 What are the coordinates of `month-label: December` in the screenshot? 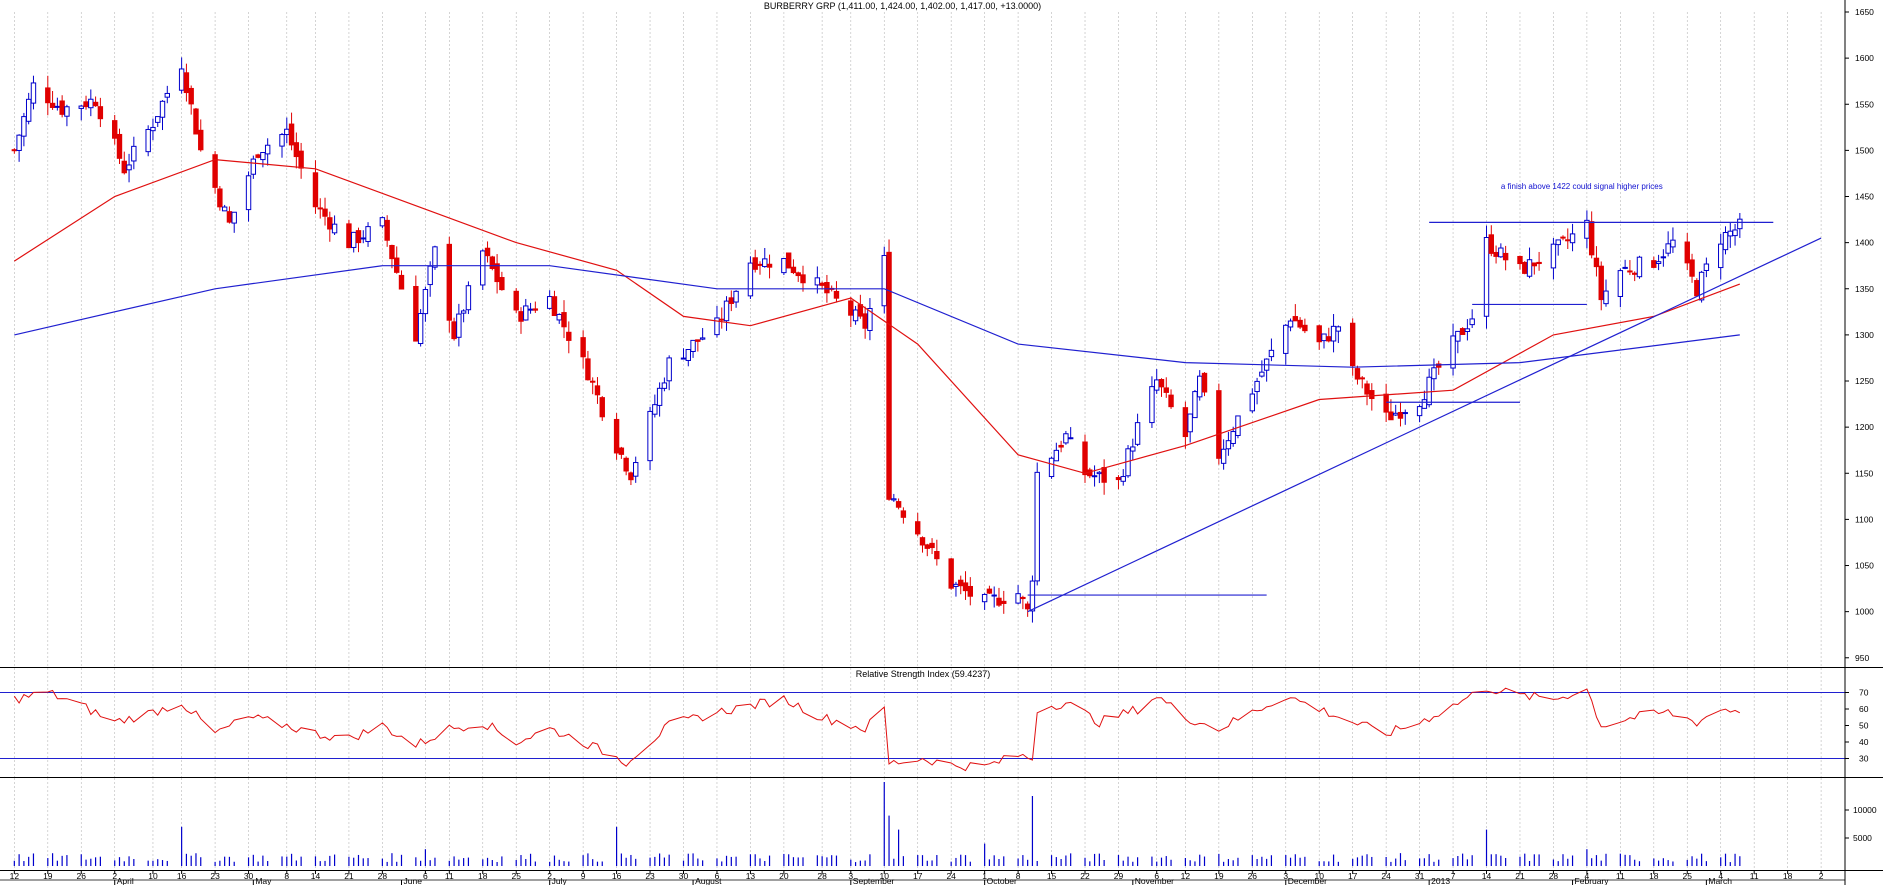 It's located at (1307, 880).